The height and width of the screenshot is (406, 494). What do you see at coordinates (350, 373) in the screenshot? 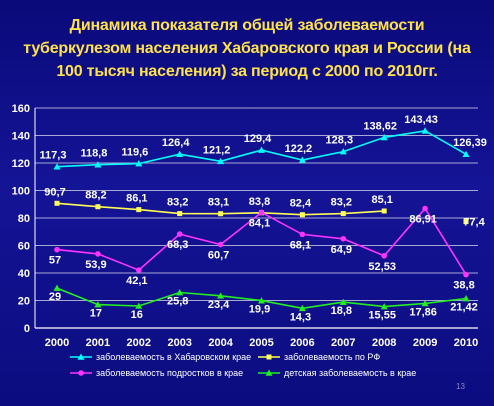
I see `legend-label: детская заболеваемость в крае` at bounding box center [350, 373].